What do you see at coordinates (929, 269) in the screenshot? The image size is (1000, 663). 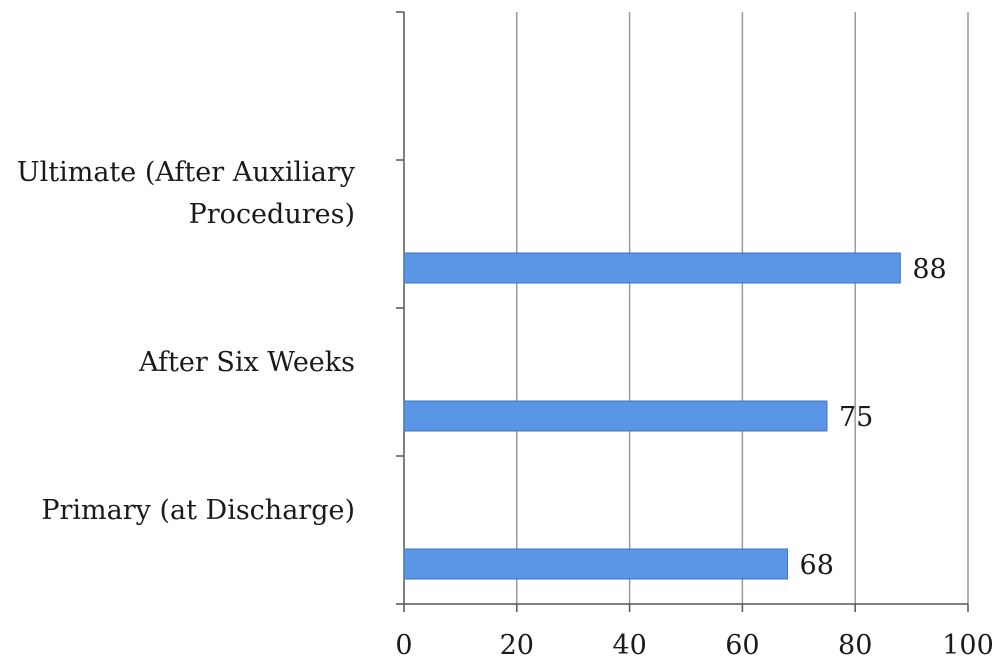 I see `data-label-2: 88` at bounding box center [929, 269].